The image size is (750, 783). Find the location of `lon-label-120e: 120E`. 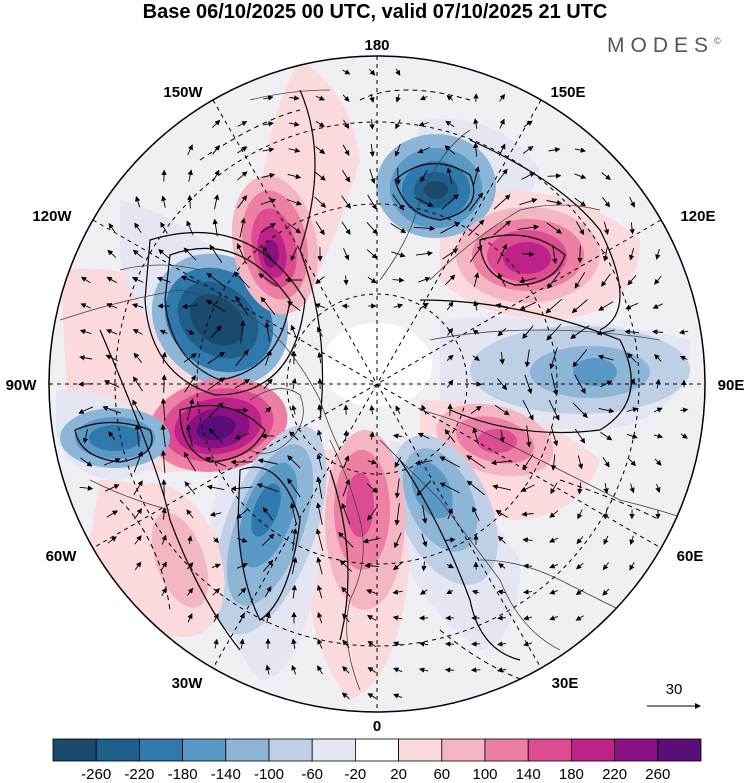

lon-label-120e: 120E is located at coordinates (697, 216).